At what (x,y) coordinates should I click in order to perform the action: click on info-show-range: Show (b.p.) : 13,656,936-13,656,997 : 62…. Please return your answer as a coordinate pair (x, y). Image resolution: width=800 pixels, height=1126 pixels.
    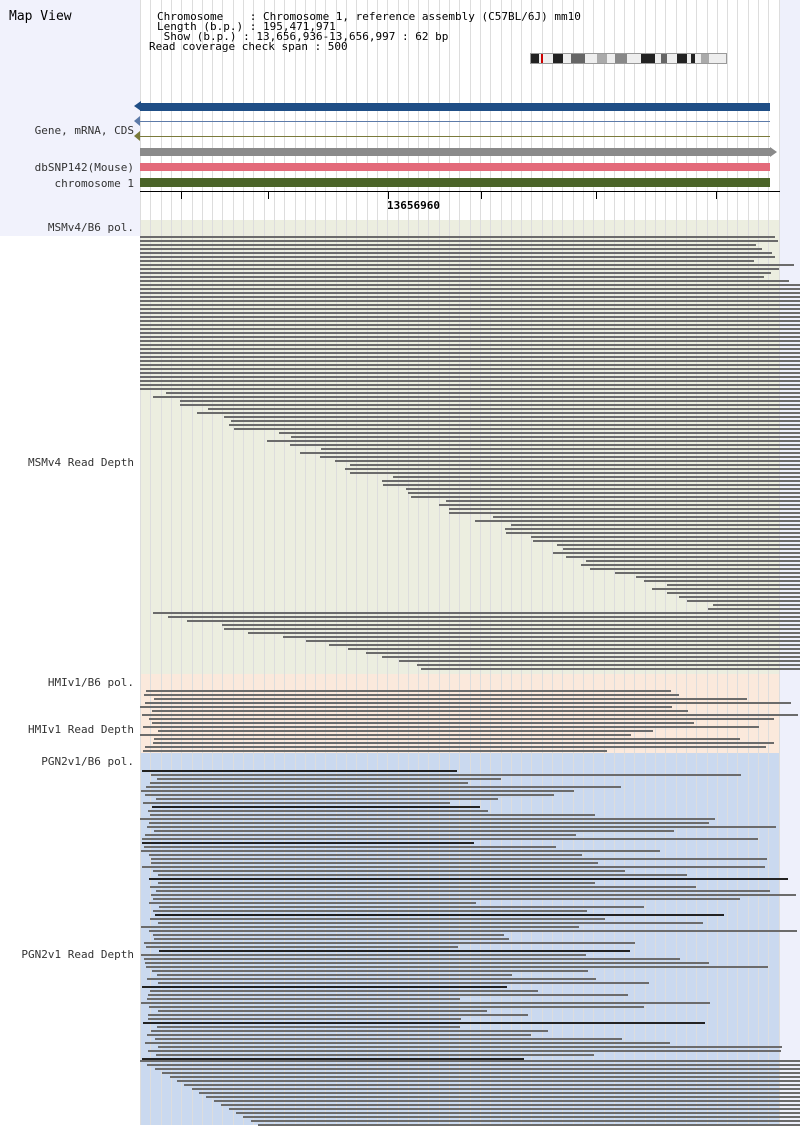
    Looking at the image, I should click on (303, 36).